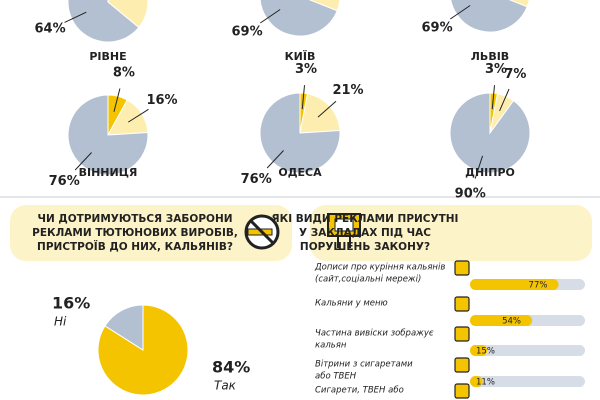  I want to click on pie-label: 21%, so click(347, 90).